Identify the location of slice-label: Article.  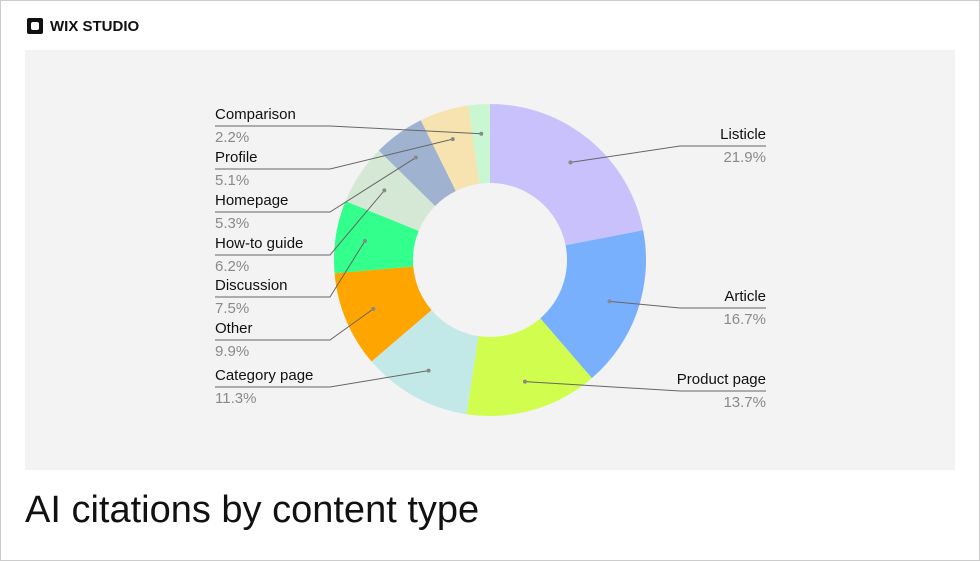
(745, 296).